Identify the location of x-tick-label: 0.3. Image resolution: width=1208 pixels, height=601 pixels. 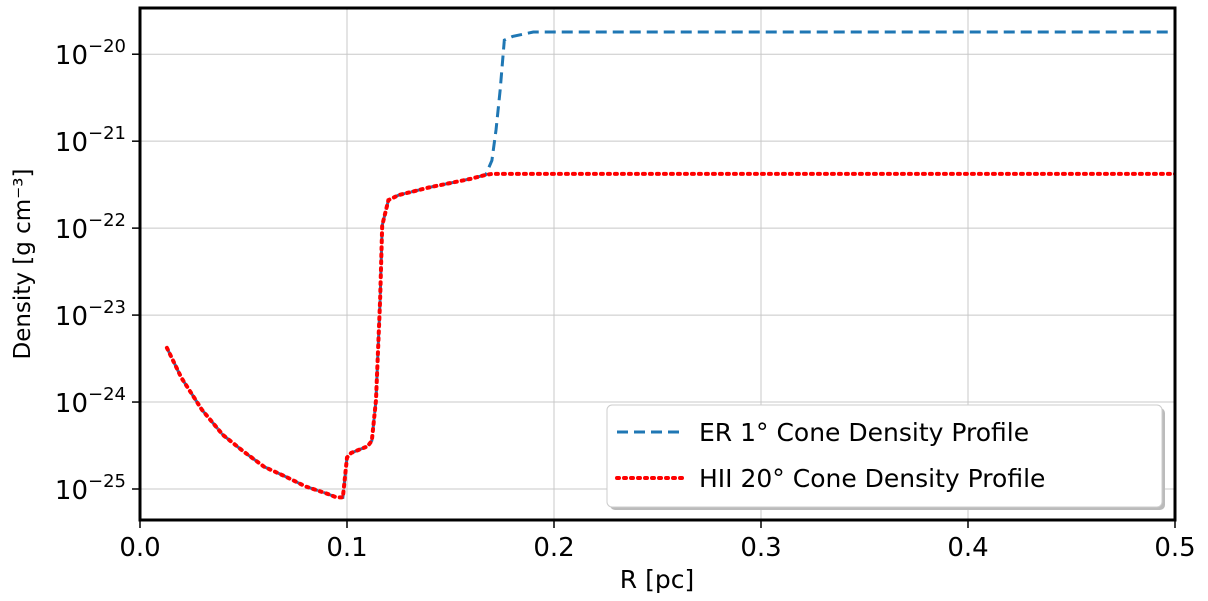
(760, 548).